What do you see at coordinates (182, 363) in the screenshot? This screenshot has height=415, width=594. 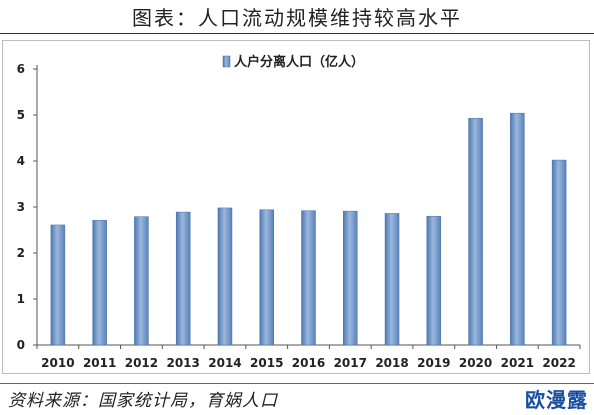 I see `x-tick-label: 2013` at bounding box center [182, 363].